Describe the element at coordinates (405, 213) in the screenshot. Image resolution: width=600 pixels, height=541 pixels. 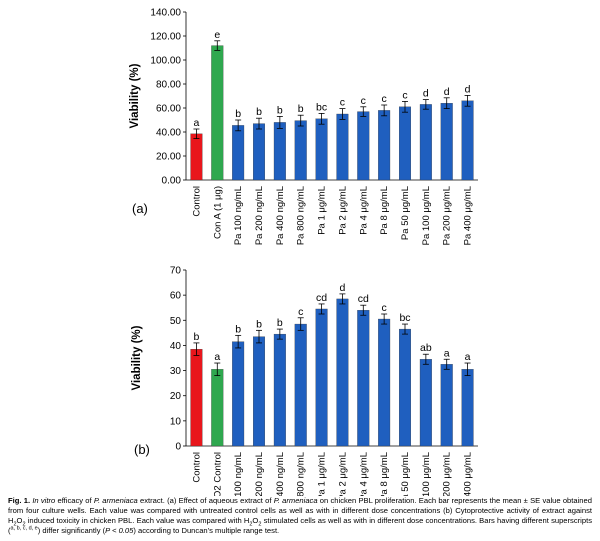
I see `x-tick-label: Pa 50 μg/mL` at that location.